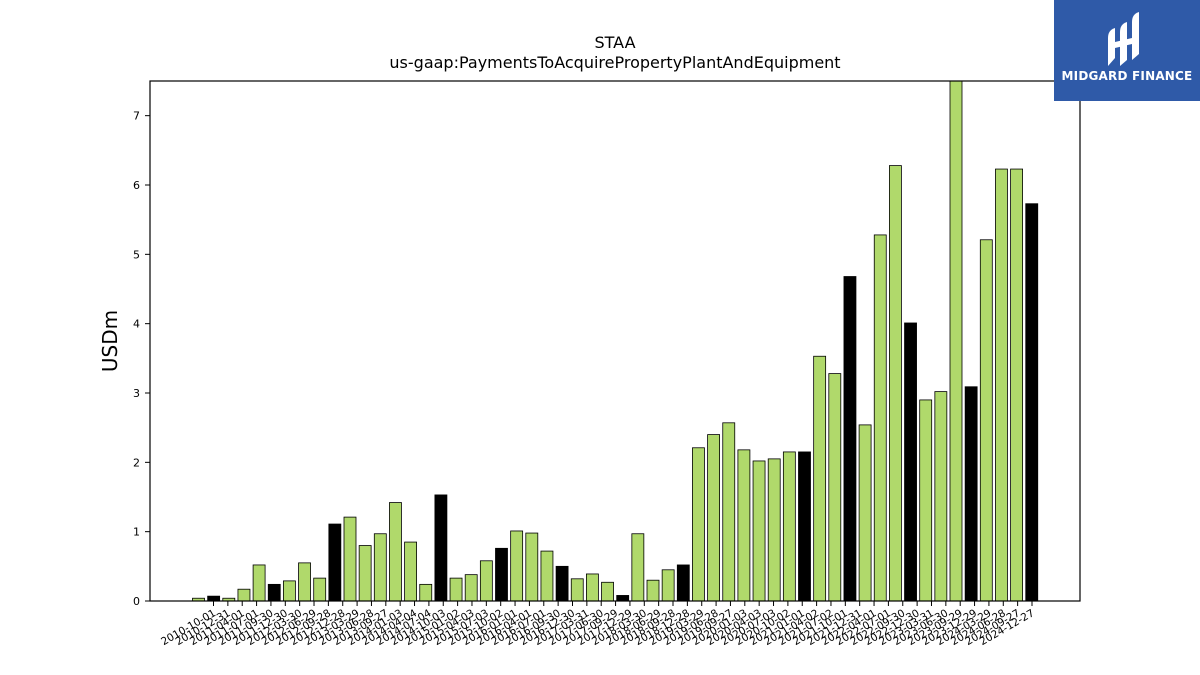 Image resolution: width=1200 pixels, height=675 pixels. What do you see at coordinates (136, 532) in the screenshot?
I see `y-tick-label: 1` at bounding box center [136, 532].